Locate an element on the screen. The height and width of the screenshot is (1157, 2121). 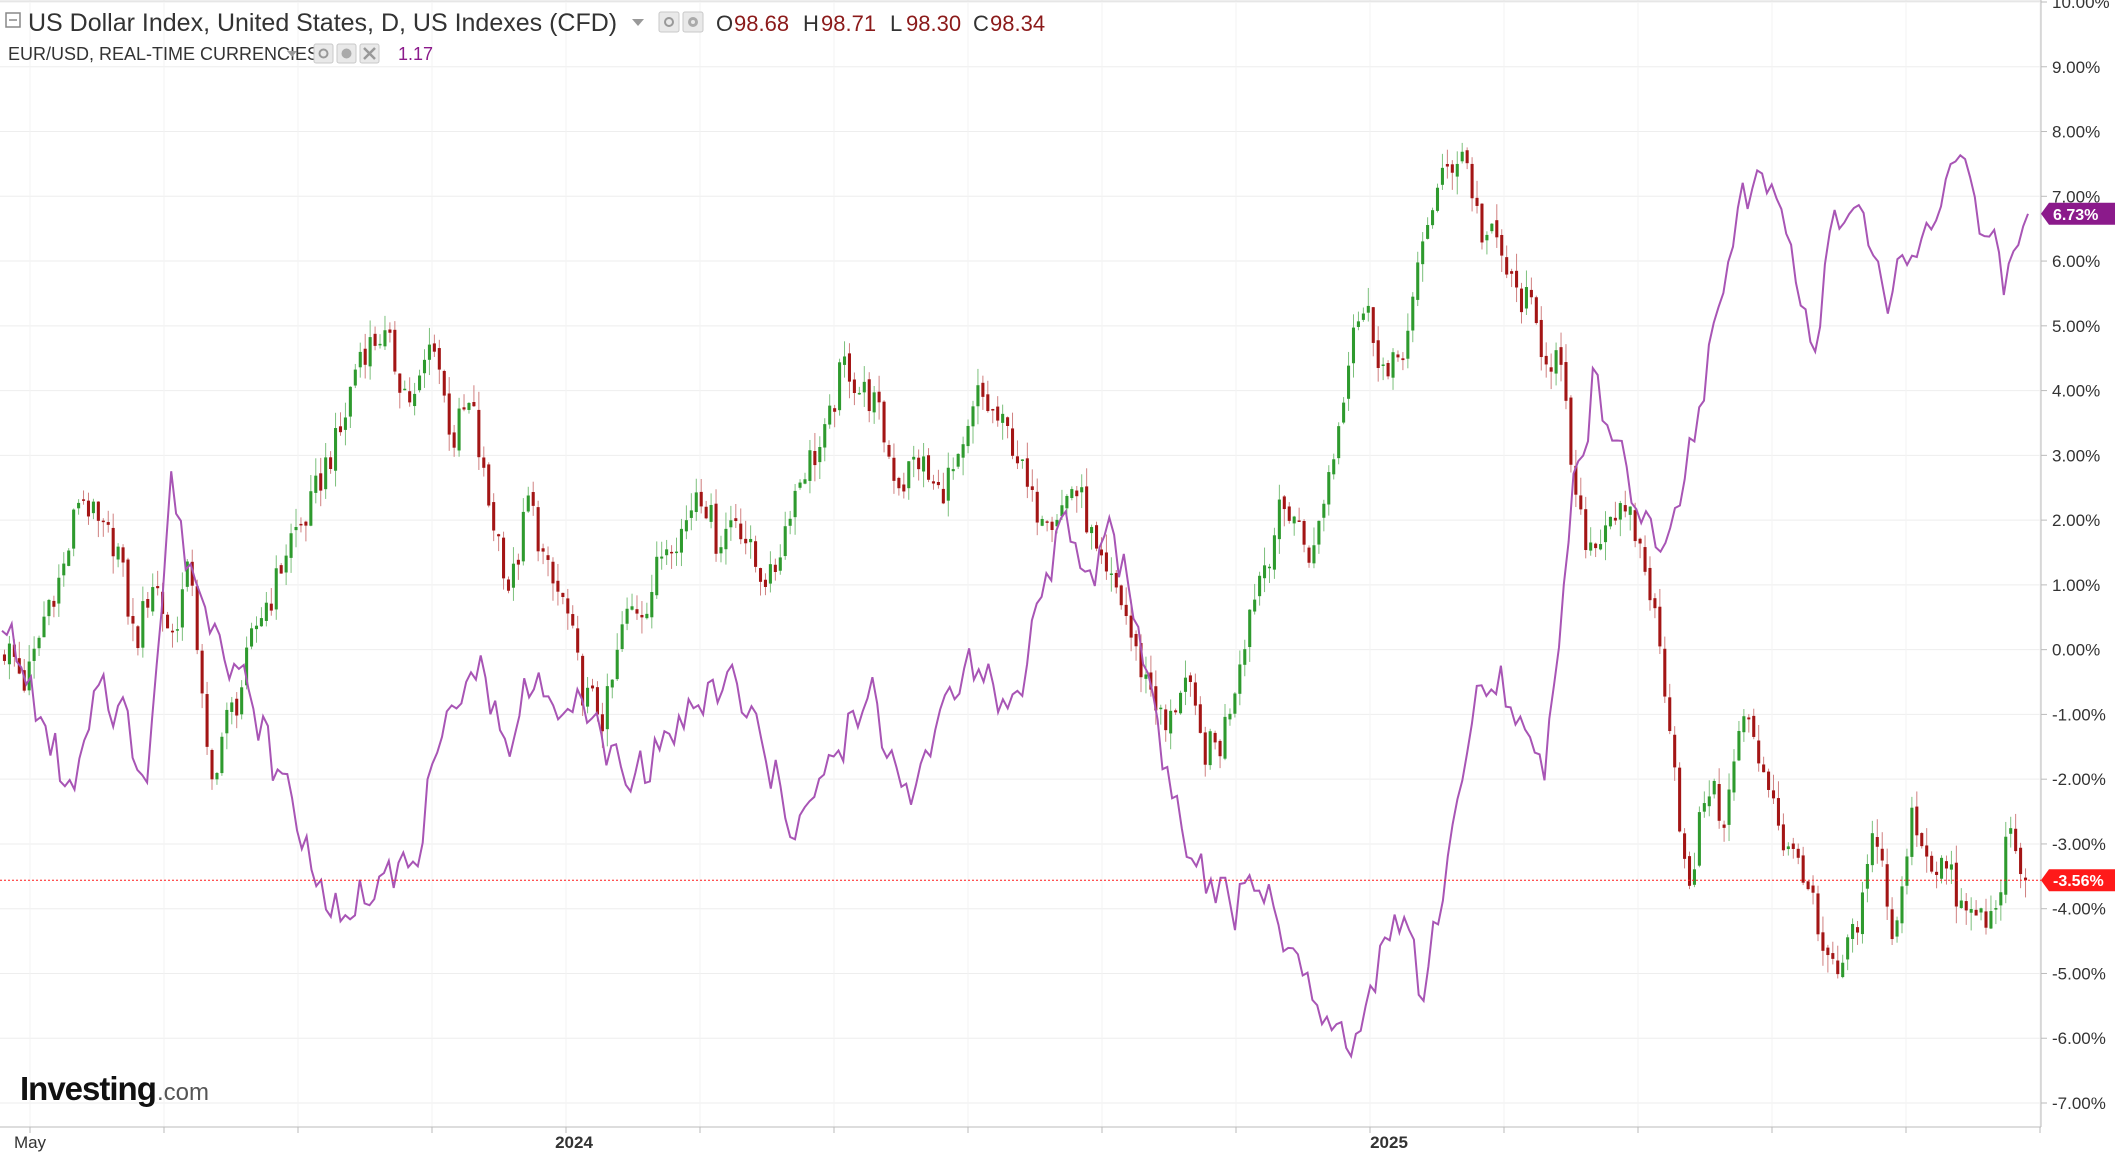
current-value-badges: 6.73% -3.56% is located at coordinates (2078, 547).